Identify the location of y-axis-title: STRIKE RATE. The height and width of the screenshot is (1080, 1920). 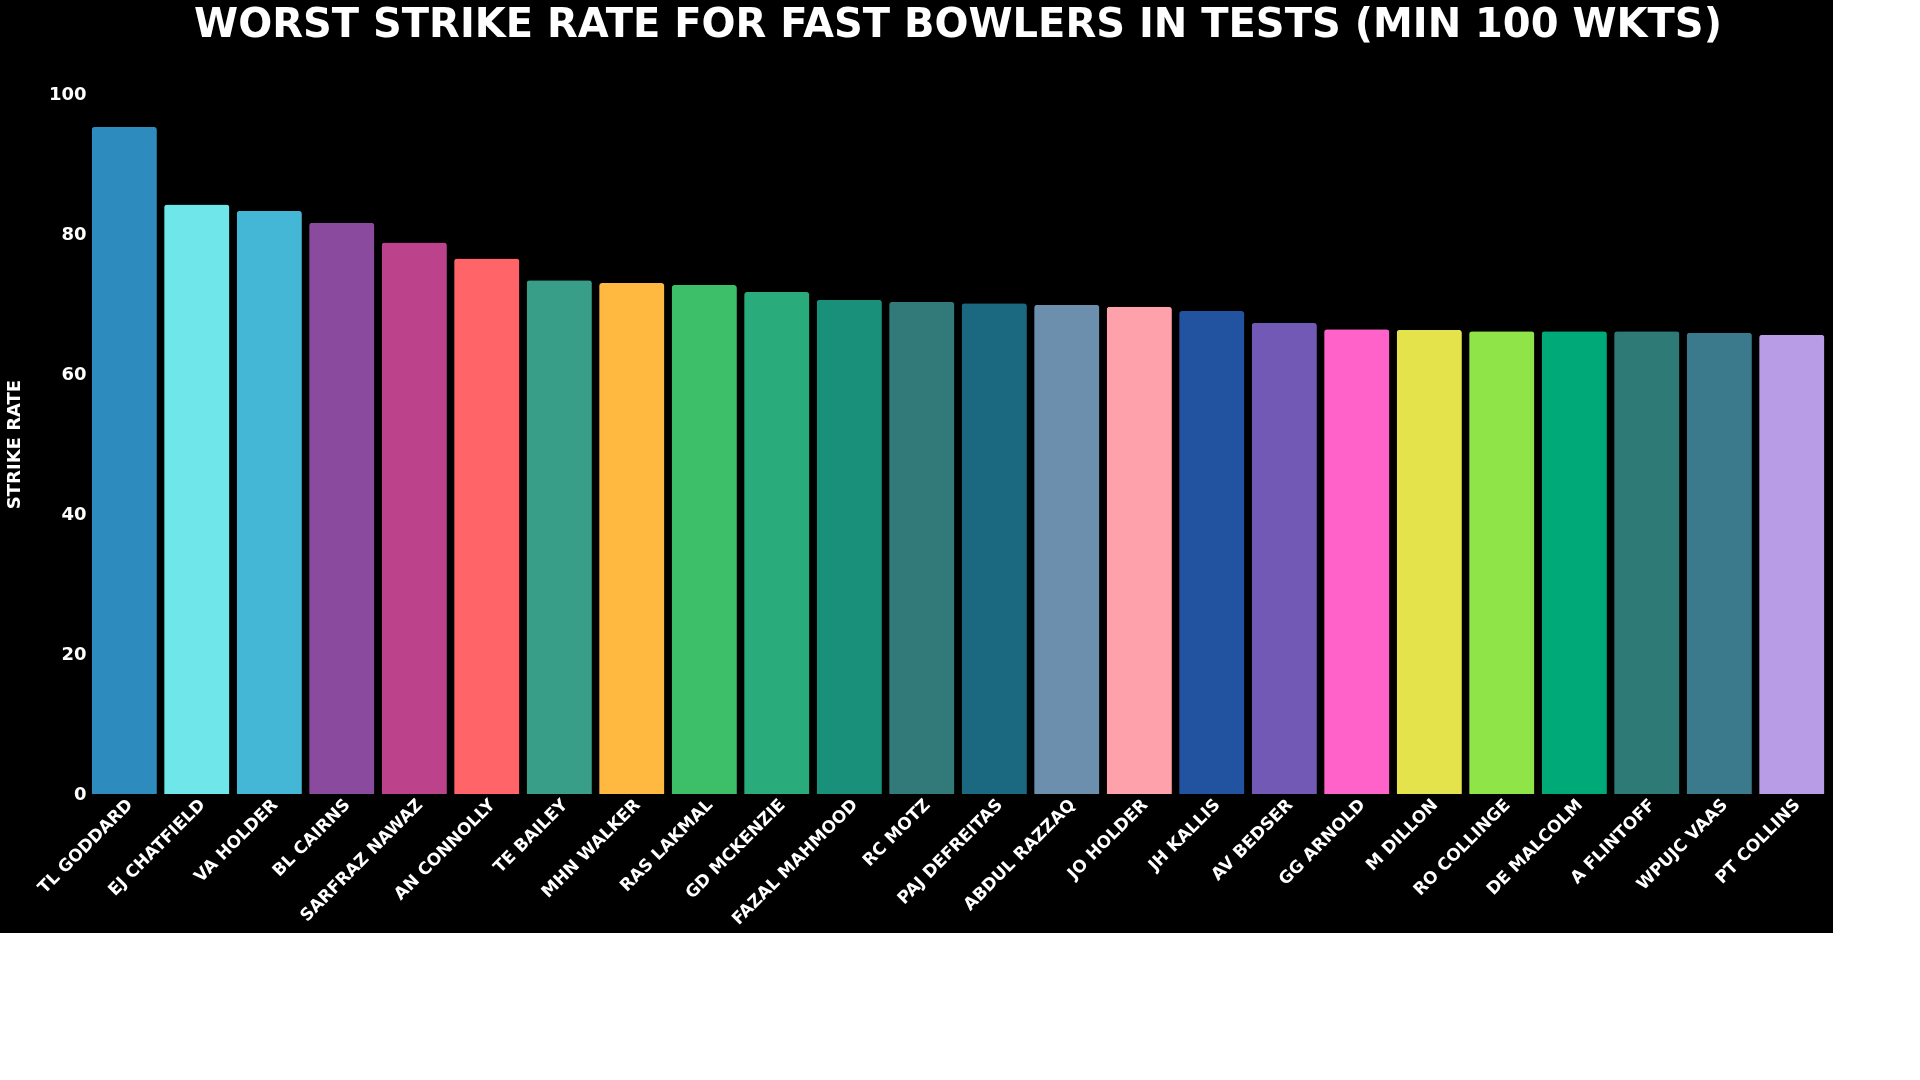
(13, 444).